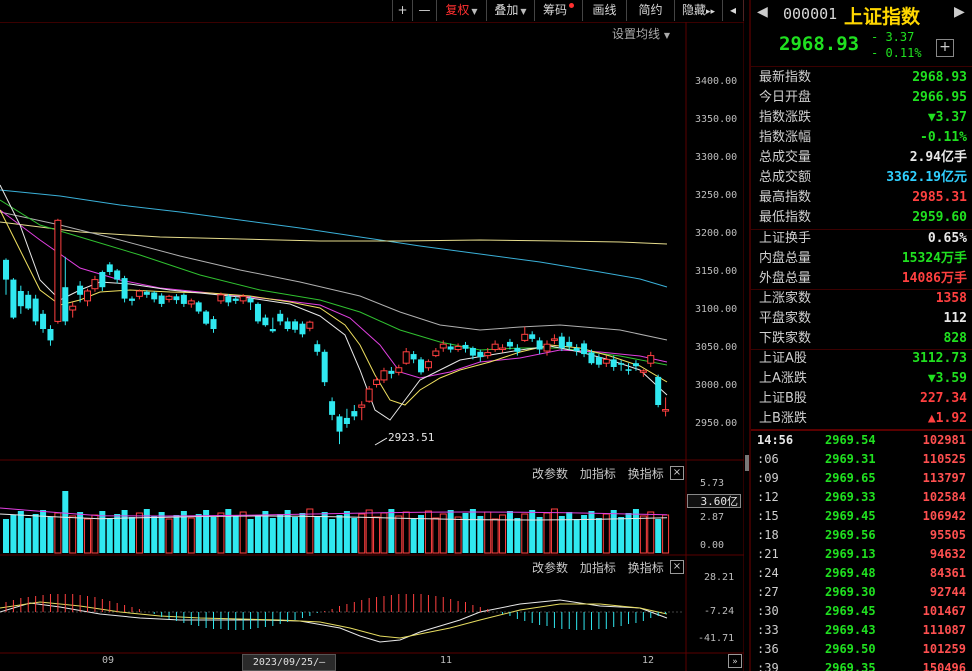  Describe the element at coordinates (959, 12) in the screenshot. I see `next-stock-button: ▶` at that location.